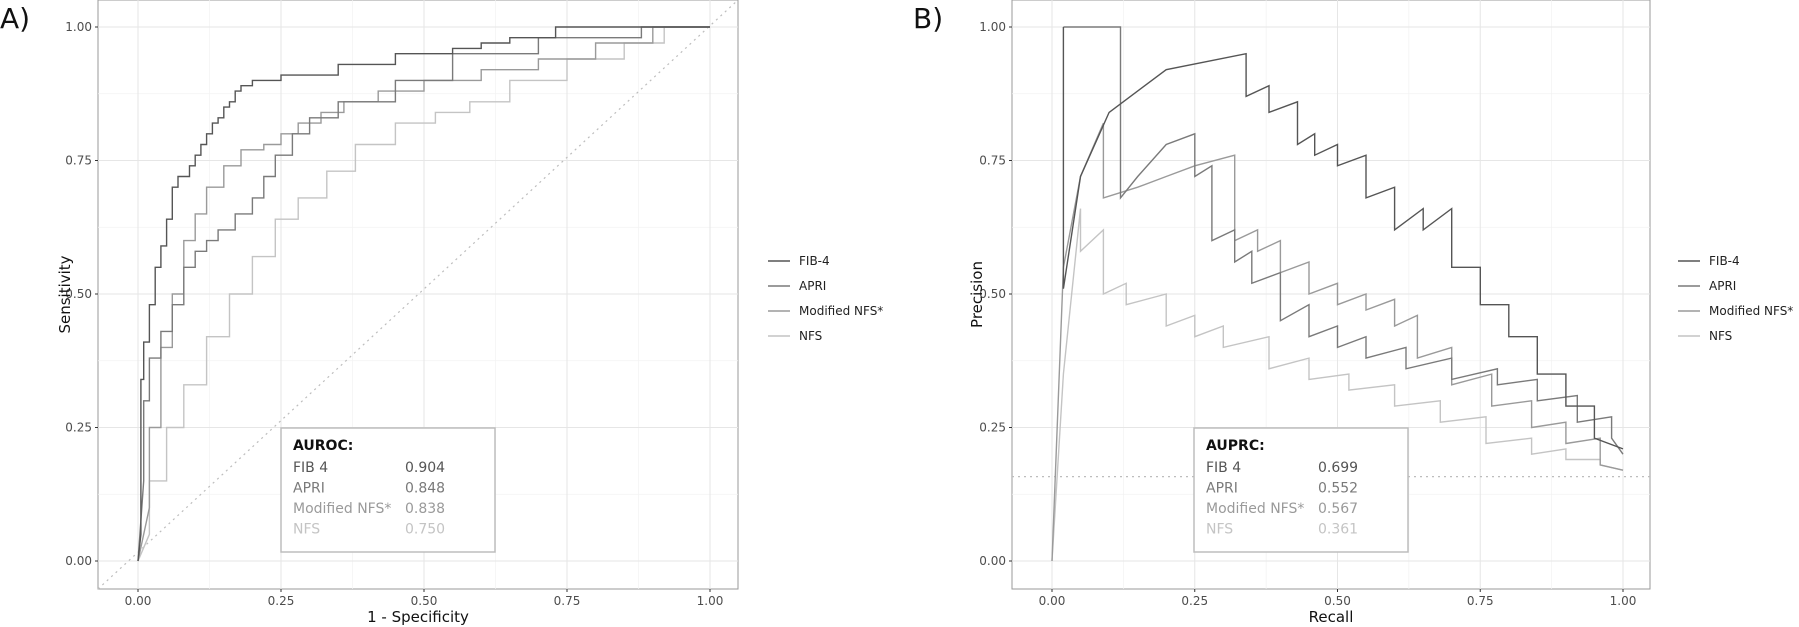 The height and width of the screenshot is (627, 1799). I want to click on x-axis-title: 1 - Specificity, so click(418, 617).